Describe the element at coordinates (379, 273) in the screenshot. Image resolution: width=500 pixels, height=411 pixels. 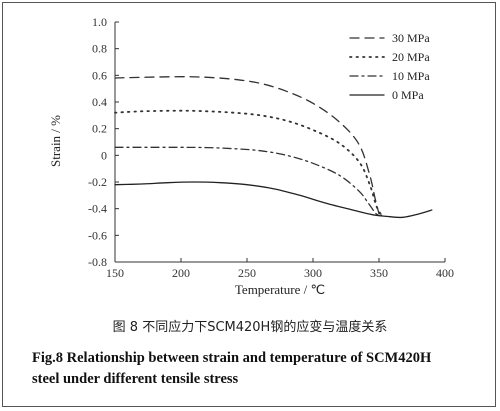
I see `x-tick-label: 350` at that location.